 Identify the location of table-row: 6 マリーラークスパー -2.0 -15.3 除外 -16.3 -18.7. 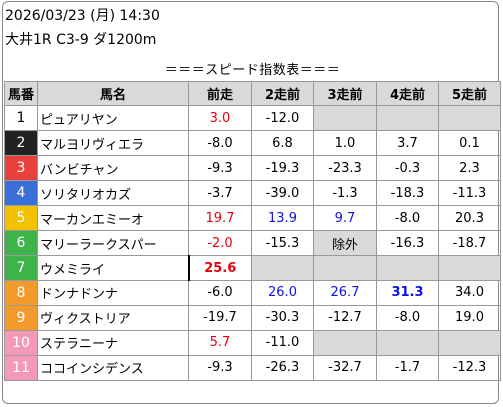
(252, 243).